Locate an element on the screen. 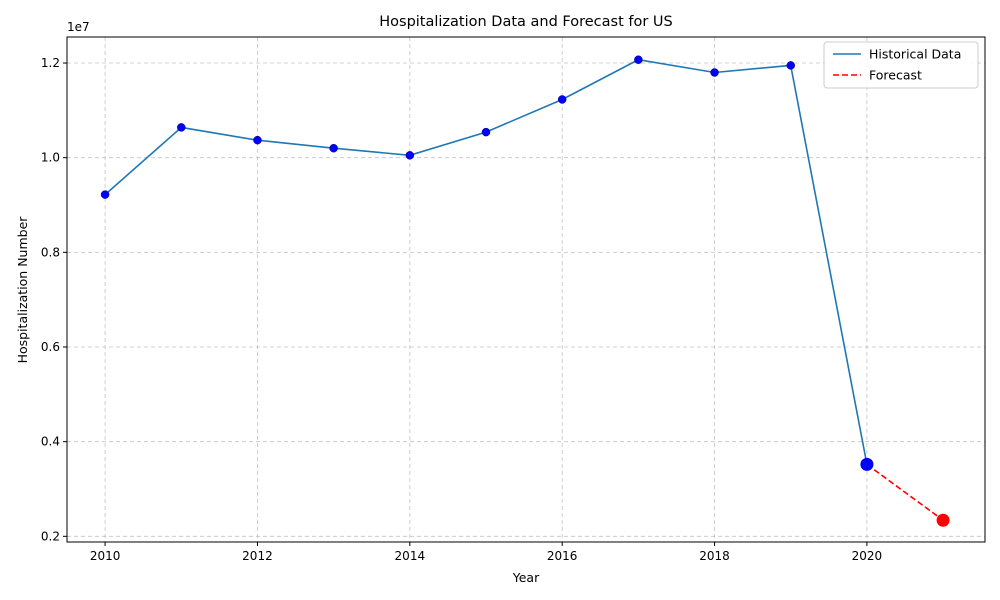  x-tick-label: 2016 is located at coordinates (562, 556).